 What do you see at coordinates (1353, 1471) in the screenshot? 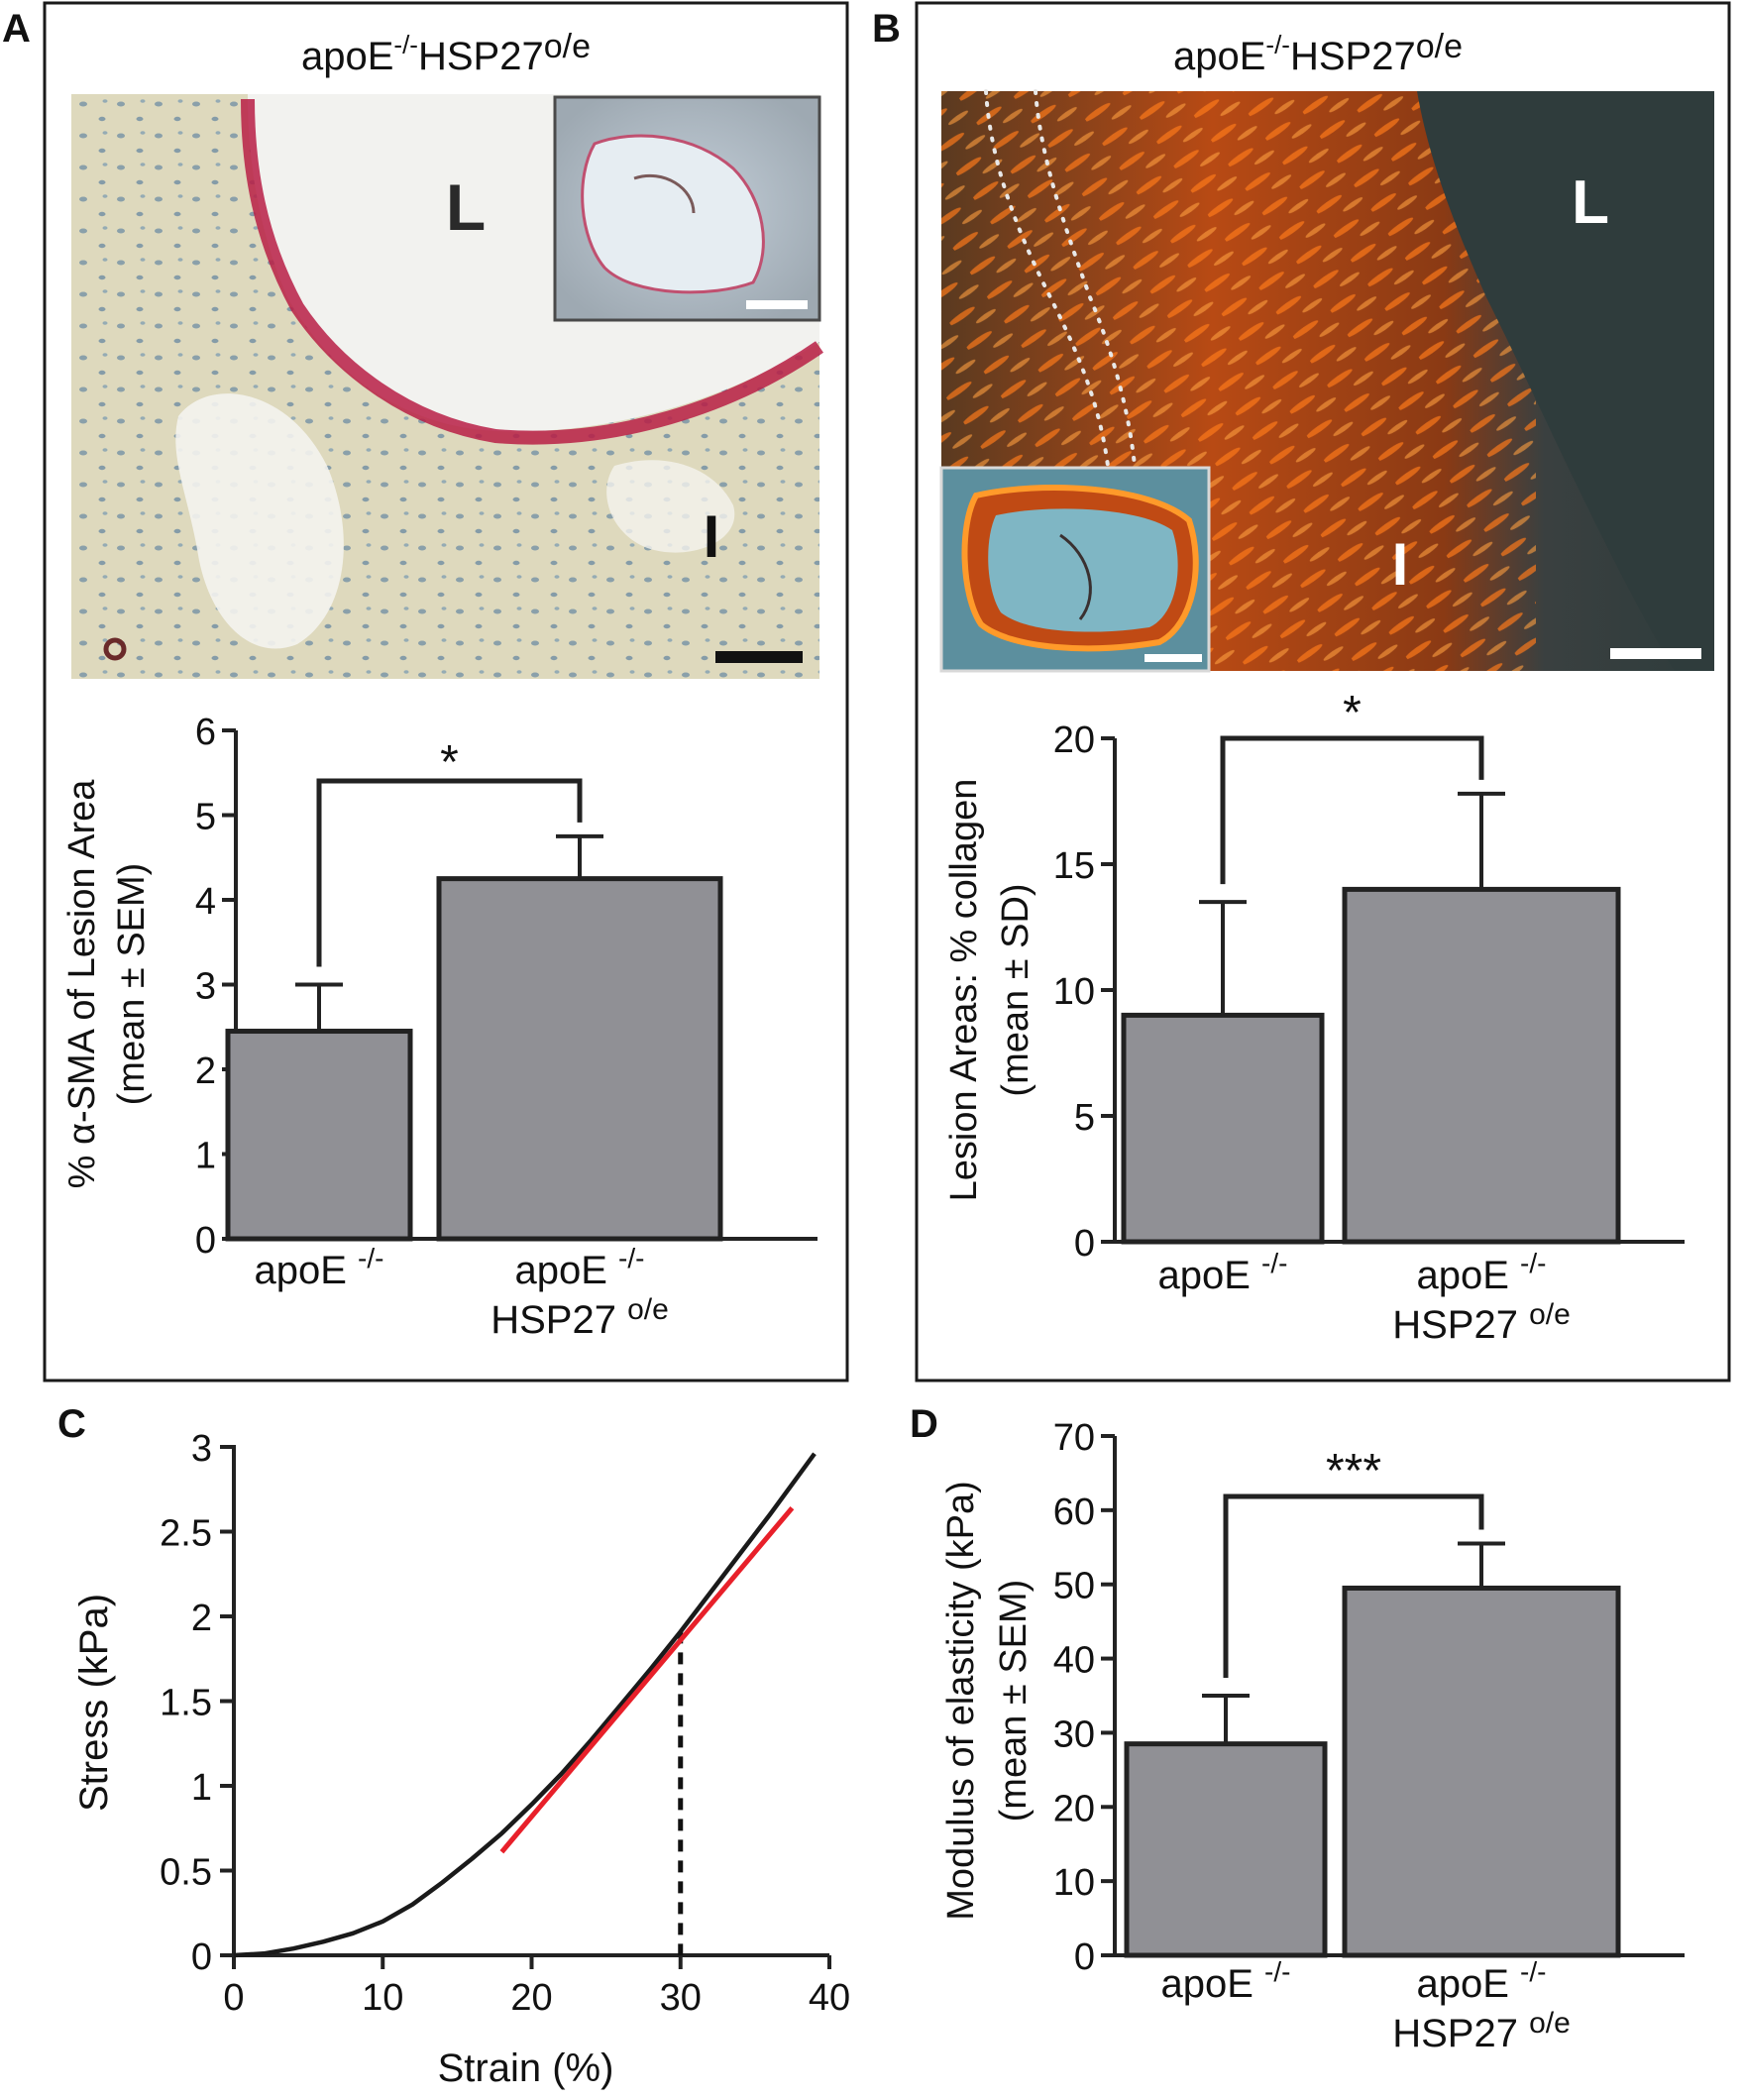
I see `significance-marker: ***` at bounding box center [1353, 1471].